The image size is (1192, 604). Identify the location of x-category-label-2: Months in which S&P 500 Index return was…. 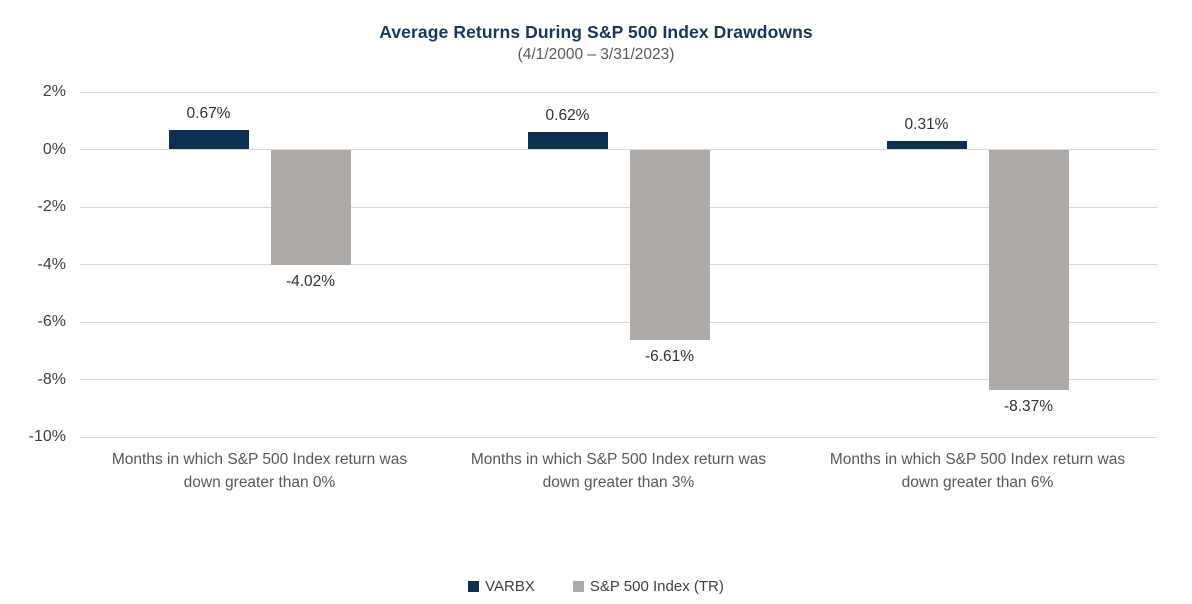
(977, 471).